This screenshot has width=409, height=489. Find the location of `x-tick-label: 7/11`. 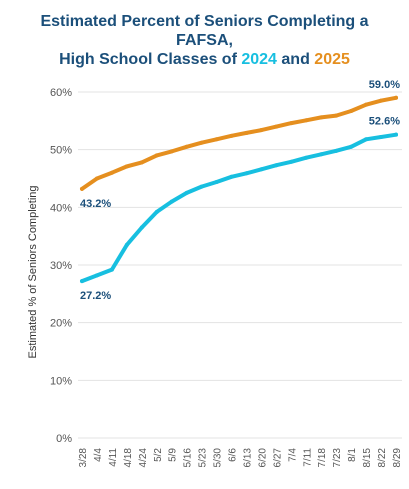

x-tick-label: 7/11 is located at coordinates (307, 457).